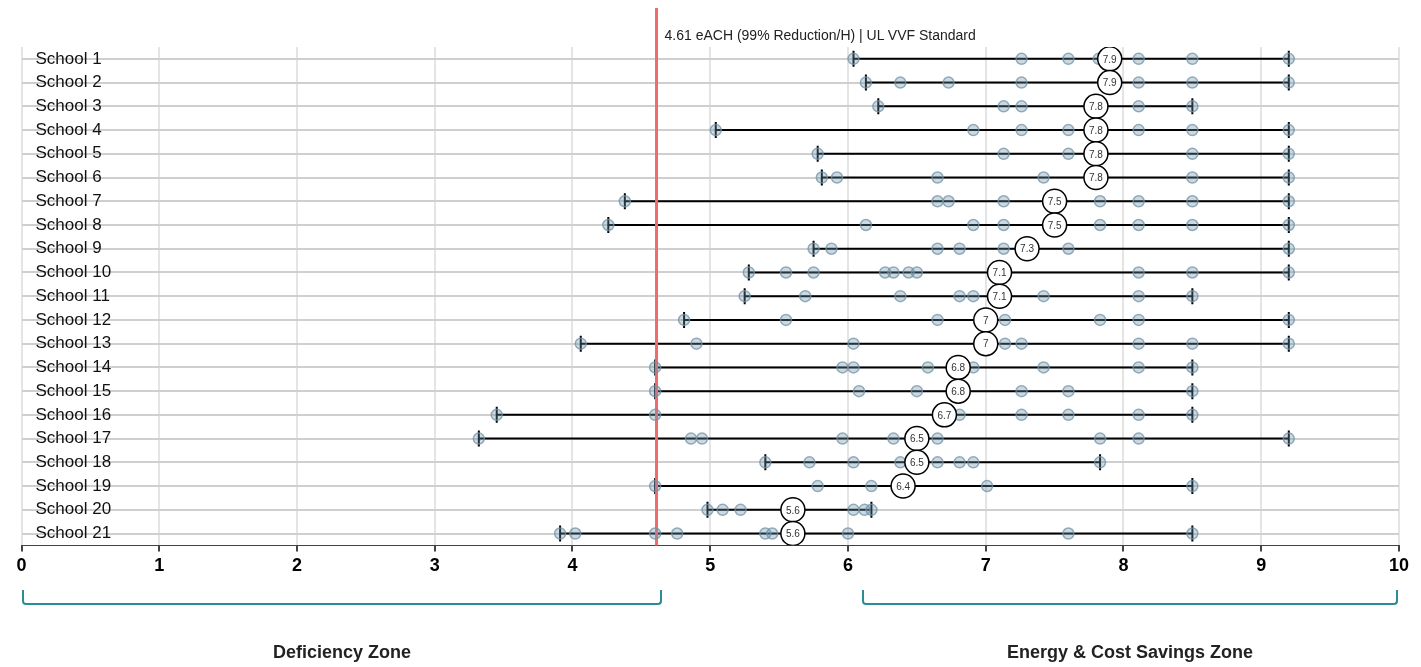 The width and height of the screenshot is (1421, 667). Describe the element at coordinates (985, 565) in the screenshot. I see `x-tick-label: 7` at that location.